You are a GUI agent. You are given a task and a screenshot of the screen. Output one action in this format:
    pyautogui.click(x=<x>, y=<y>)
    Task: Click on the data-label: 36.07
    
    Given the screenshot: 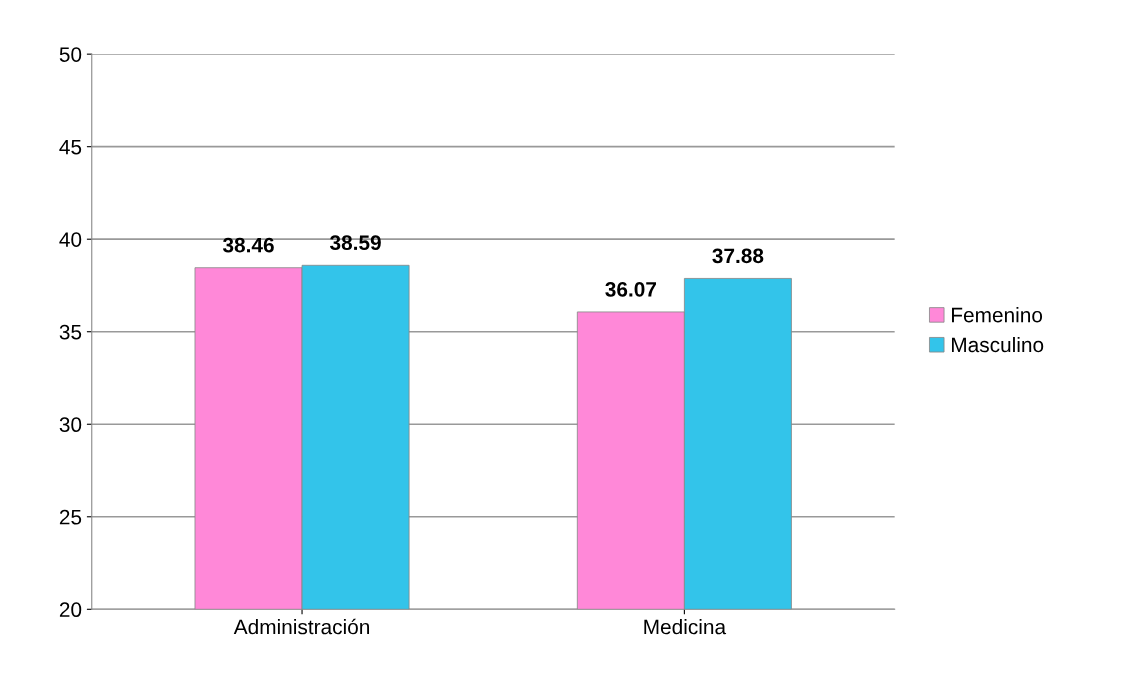 What is the action you would take?
    pyautogui.click(x=630, y=289)
    